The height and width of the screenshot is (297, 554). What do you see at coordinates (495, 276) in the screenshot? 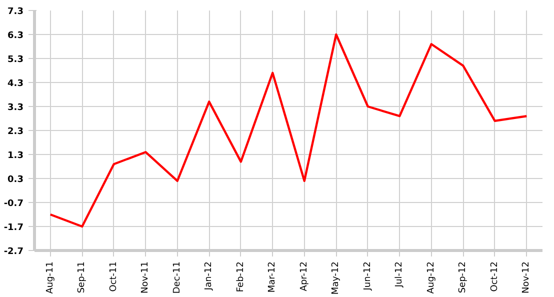
I see `x-tick-label: Oct-12` at bounding box center [495, 276].